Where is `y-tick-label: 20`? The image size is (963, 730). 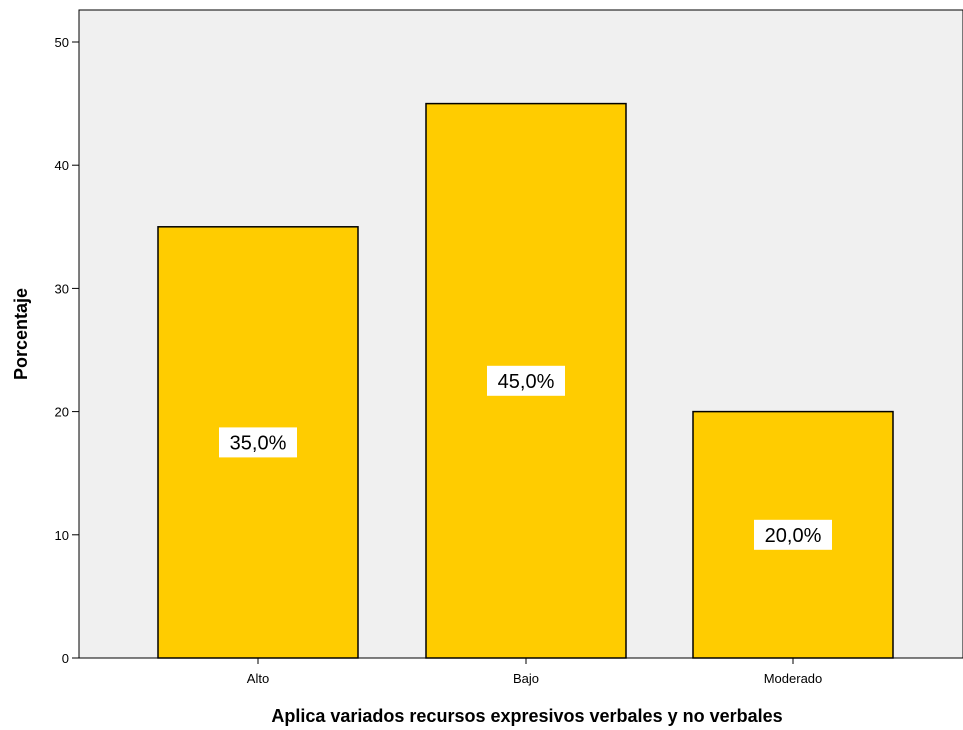
y-tick-label: 20 is located at coordinates (62, 412).